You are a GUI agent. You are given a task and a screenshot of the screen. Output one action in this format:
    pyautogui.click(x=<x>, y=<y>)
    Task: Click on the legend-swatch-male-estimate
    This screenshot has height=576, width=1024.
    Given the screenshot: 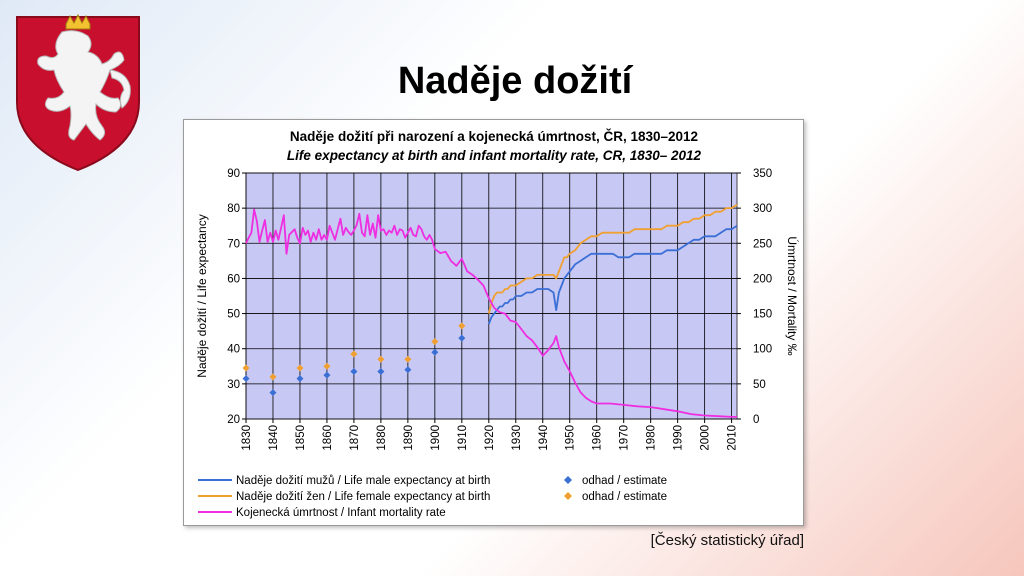 What is the action you would take?
    pyautogui.click(x=568, y=480)
    